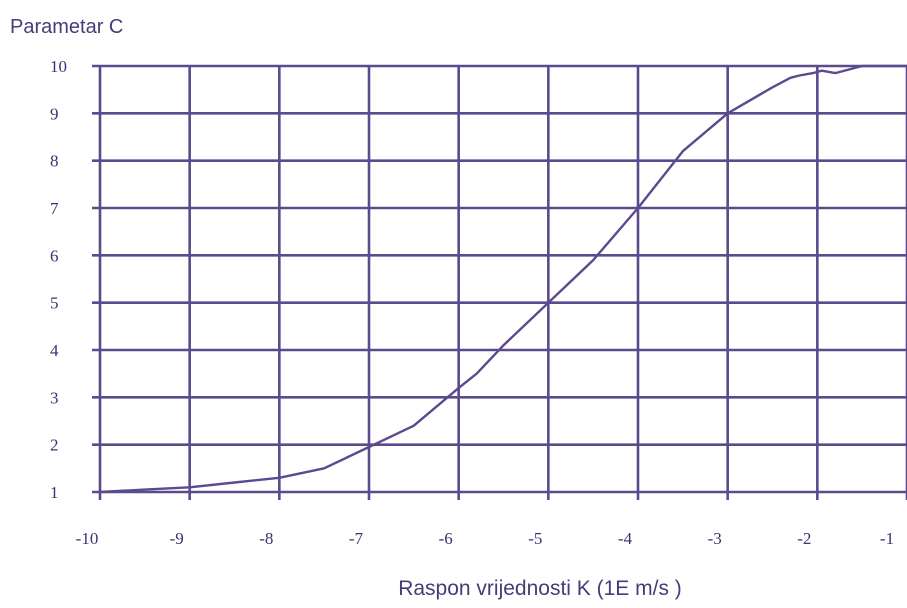 Image resolution: width=907 pixels, height=608 pixels. What do you see at coordinates (540, 588) in the screenshot?
I see `x-axis-label: Raspon vrijednosti K (1E m/s )` at bounding box center [540, 588].